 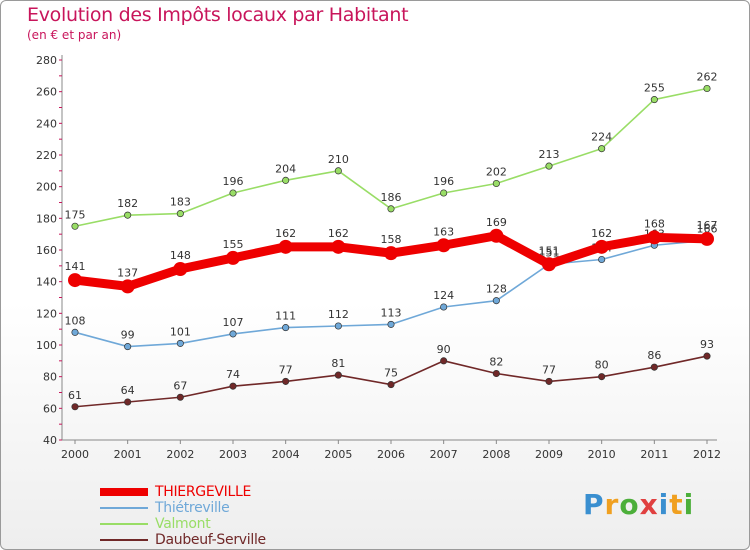 What do you see at coordinates (233, 374) in the screenshot?
I see `data-label: 74` at bounding box center [233, 374].